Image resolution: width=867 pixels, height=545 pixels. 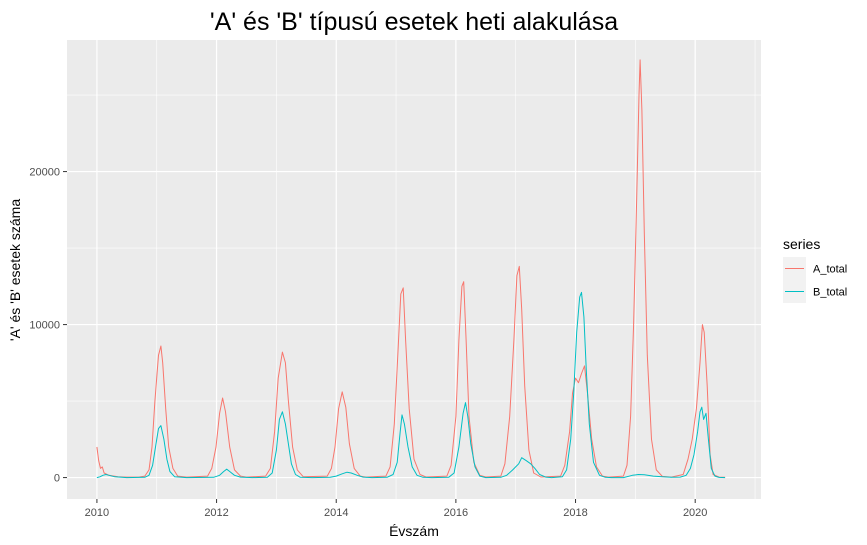 What do you see at coordinates (414, 531) in the screenshot?
I see `x-axis-title: Évszám` at bounding box center [414, 531].